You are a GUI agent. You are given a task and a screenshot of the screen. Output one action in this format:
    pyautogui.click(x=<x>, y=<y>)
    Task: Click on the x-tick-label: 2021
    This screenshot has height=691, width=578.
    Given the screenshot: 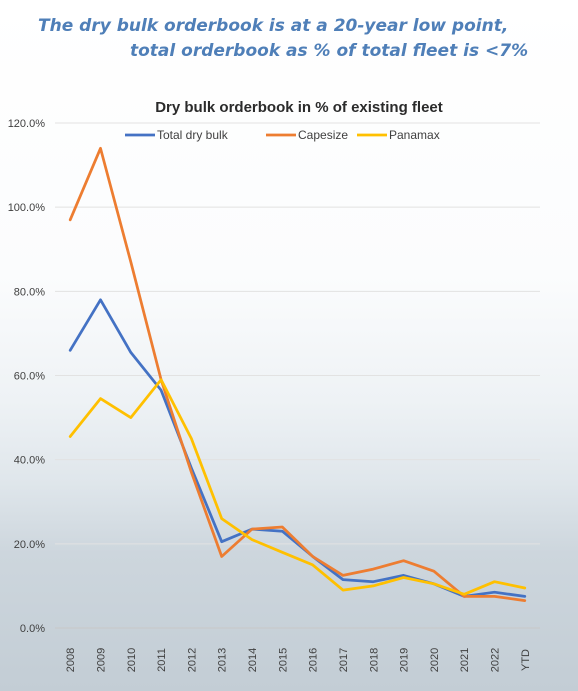 What is the action you would take?
    pyautogui.click(x=465, y=660)
    